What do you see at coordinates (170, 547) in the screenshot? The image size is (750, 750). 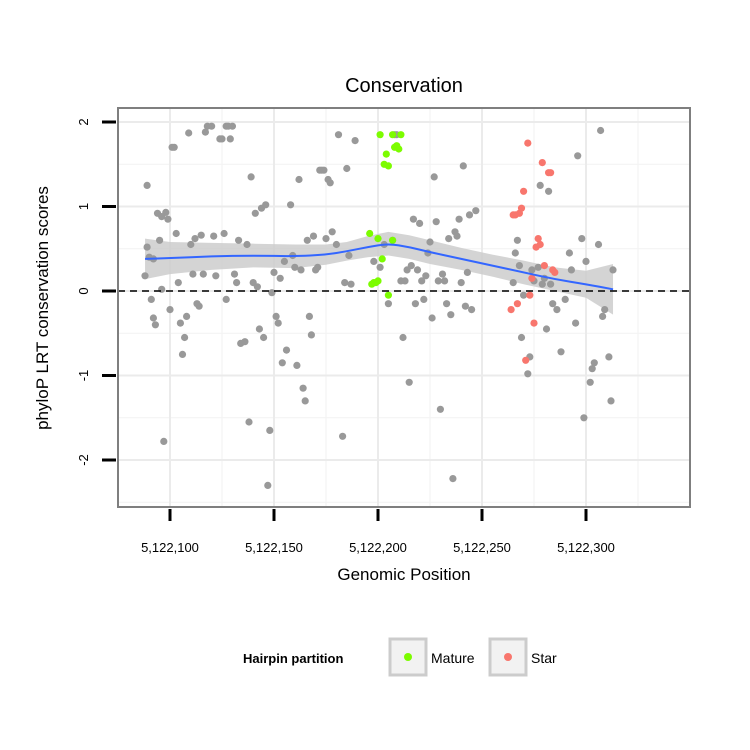 I see `x-tick-label: 5,122,100` at bounding box center [170, 547].